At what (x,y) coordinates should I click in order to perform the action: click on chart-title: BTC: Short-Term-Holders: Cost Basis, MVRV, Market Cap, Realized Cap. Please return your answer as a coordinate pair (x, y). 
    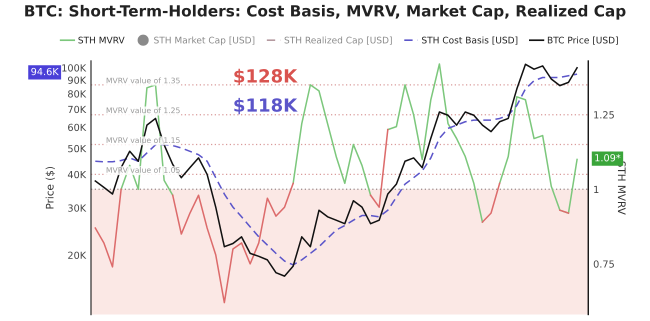
    Looking at the image, I should click on (325, 12).